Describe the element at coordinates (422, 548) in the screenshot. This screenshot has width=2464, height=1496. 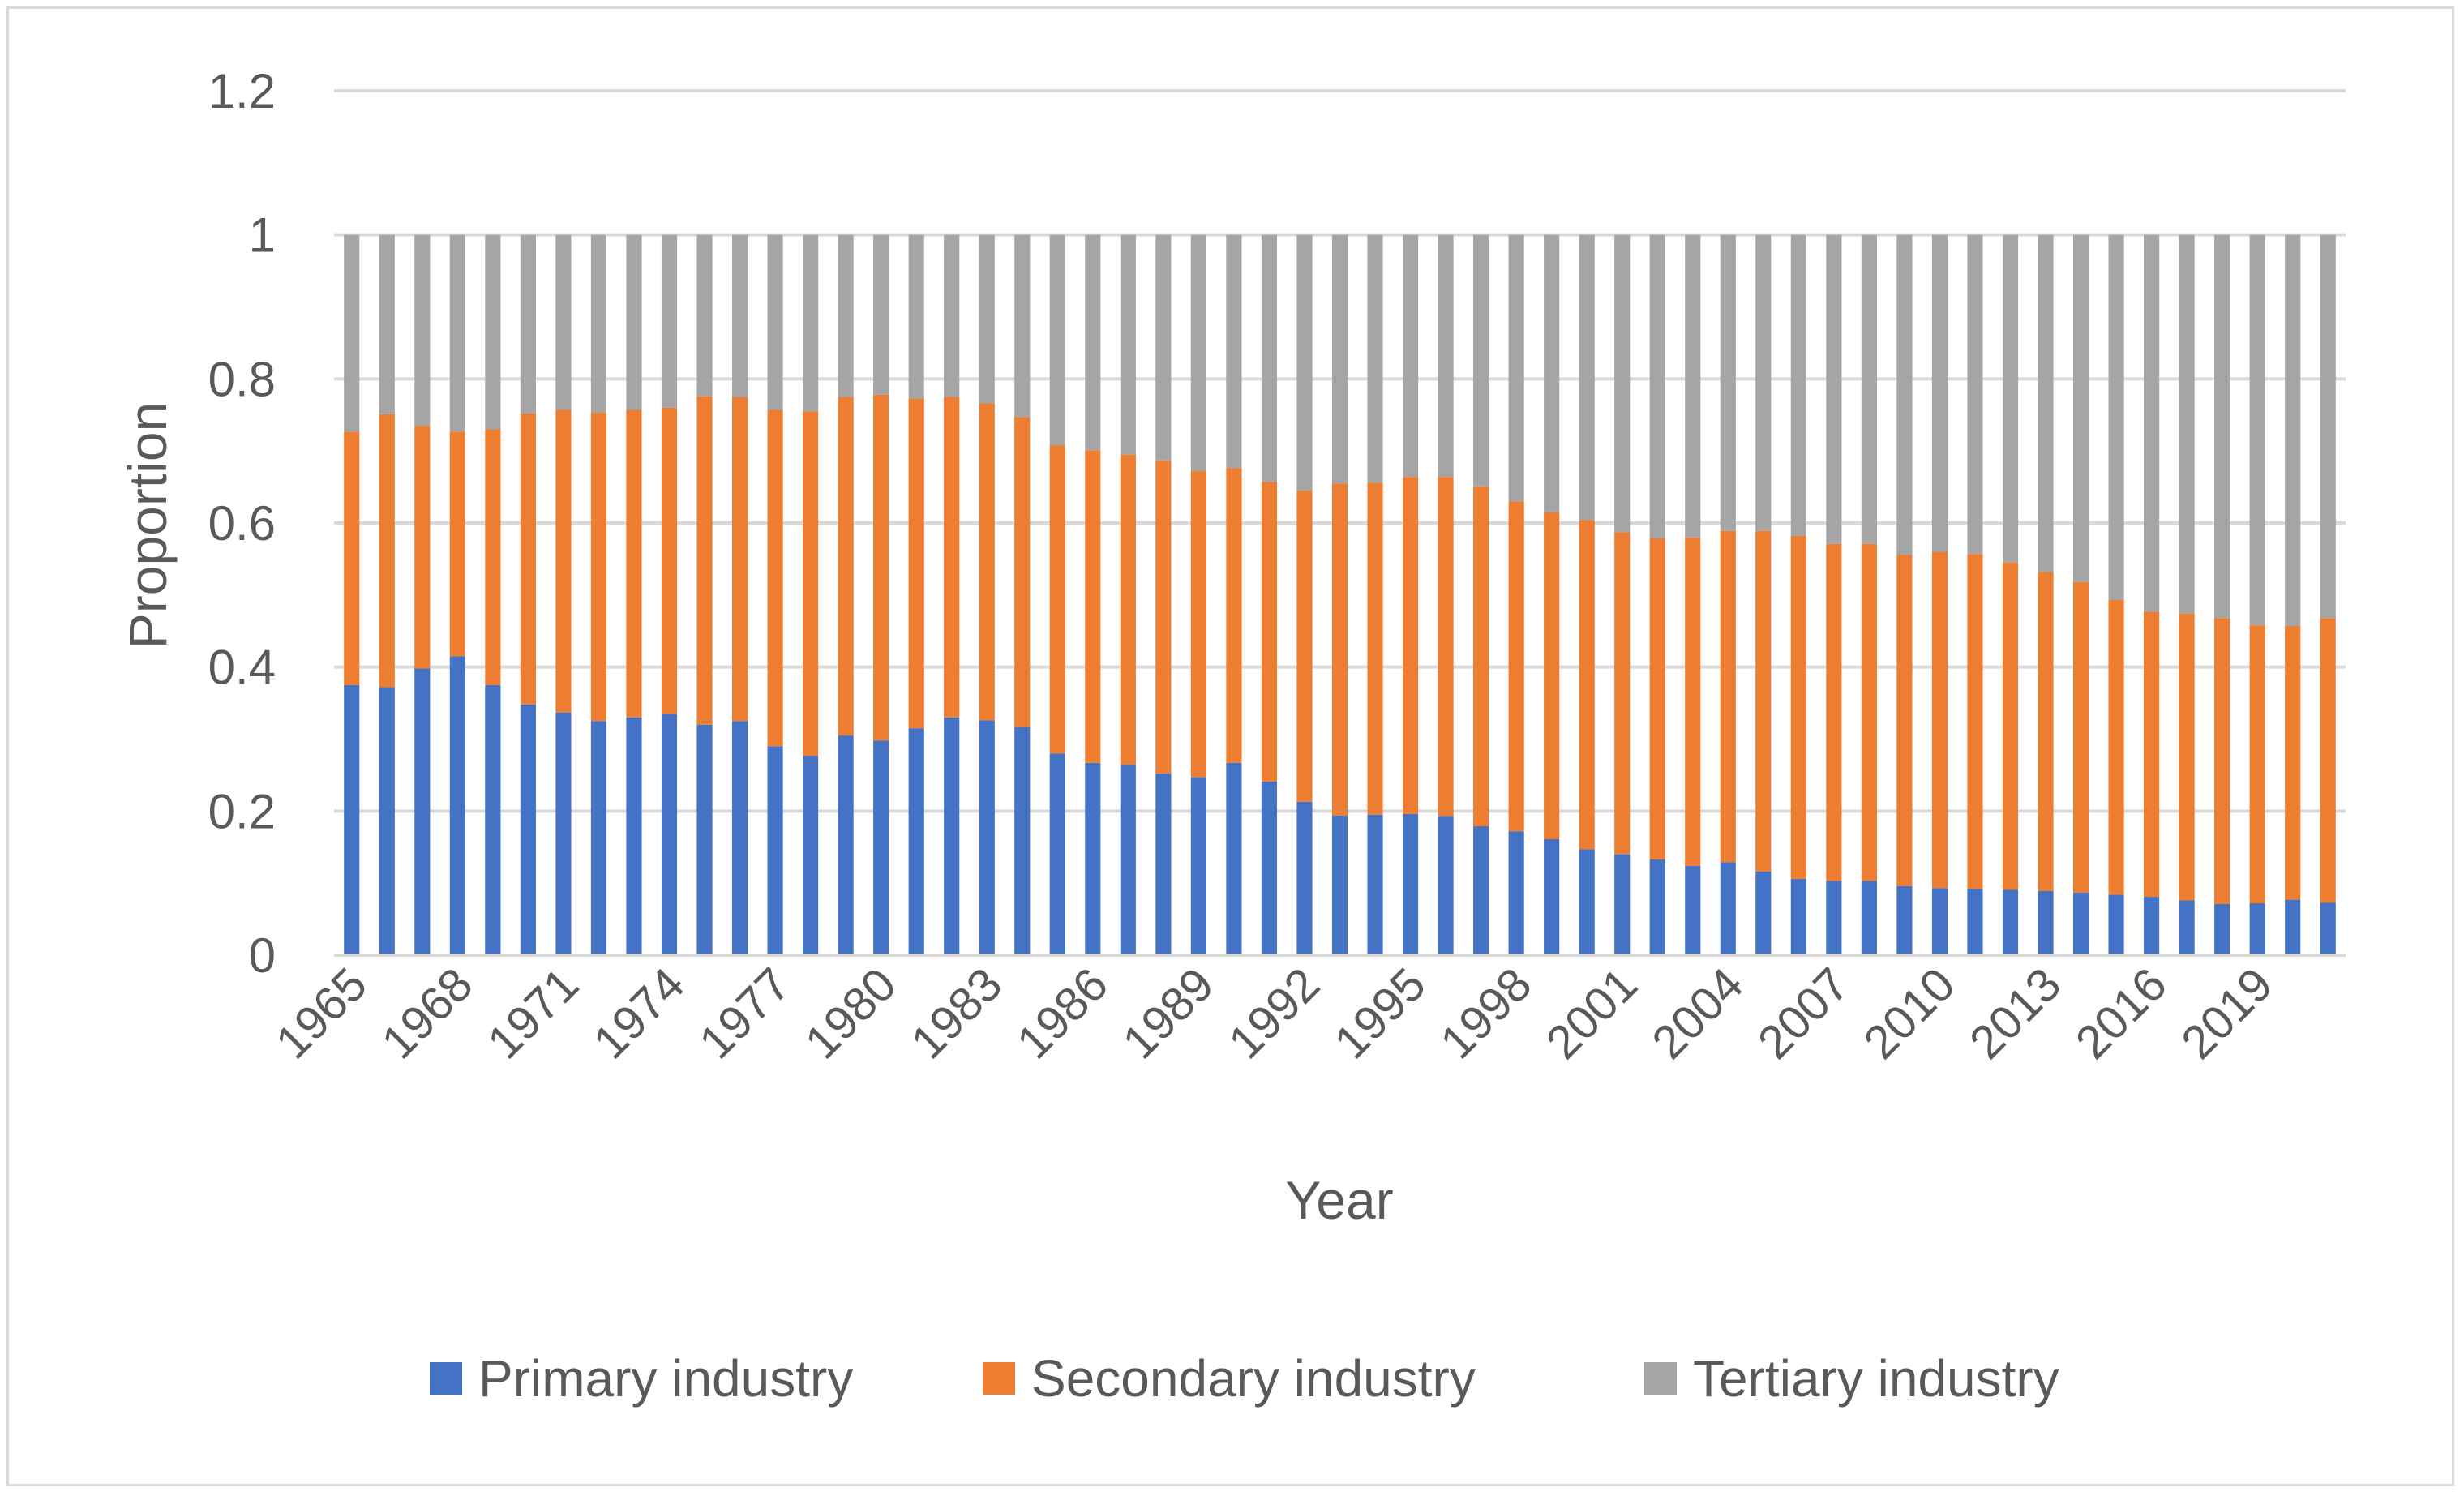
I see `bar-secondary-industry-1967` at that location.